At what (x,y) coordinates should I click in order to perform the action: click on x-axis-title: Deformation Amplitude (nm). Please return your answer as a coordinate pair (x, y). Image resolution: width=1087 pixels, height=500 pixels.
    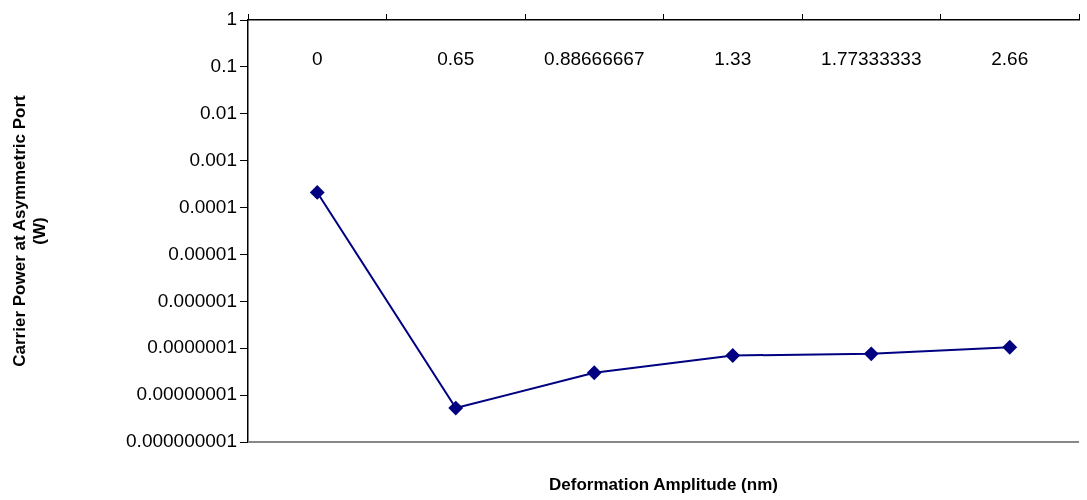
    Looking at the image, I should click on (663, 484).